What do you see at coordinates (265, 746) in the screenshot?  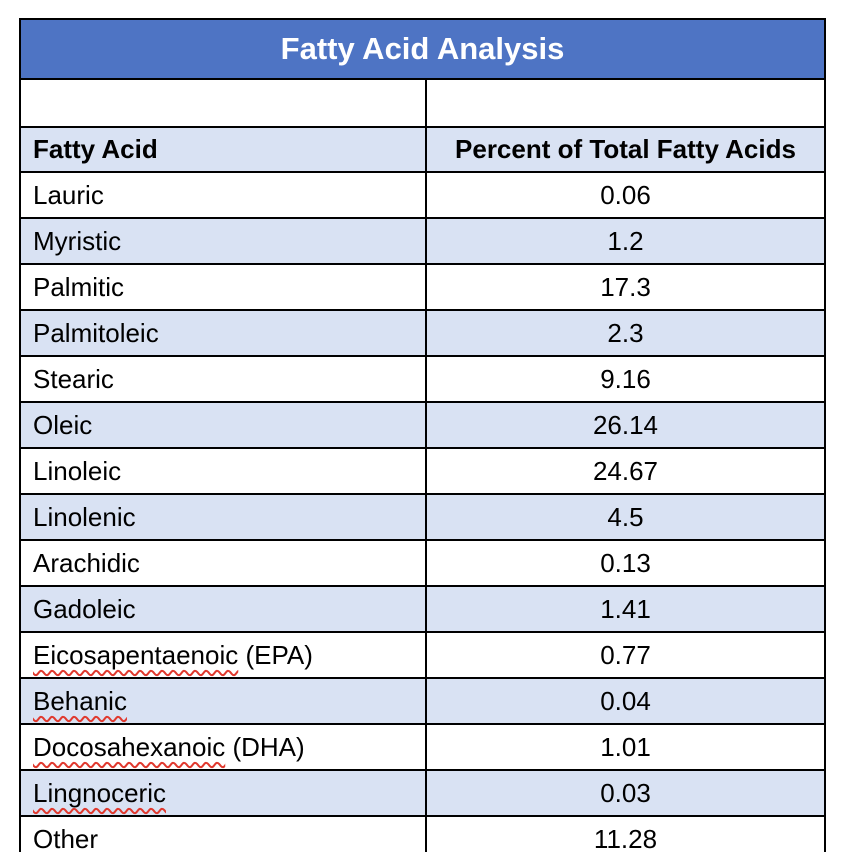 I see `fatty-acid-name-suffix: (DHA)` at bounding box center [265, 746].